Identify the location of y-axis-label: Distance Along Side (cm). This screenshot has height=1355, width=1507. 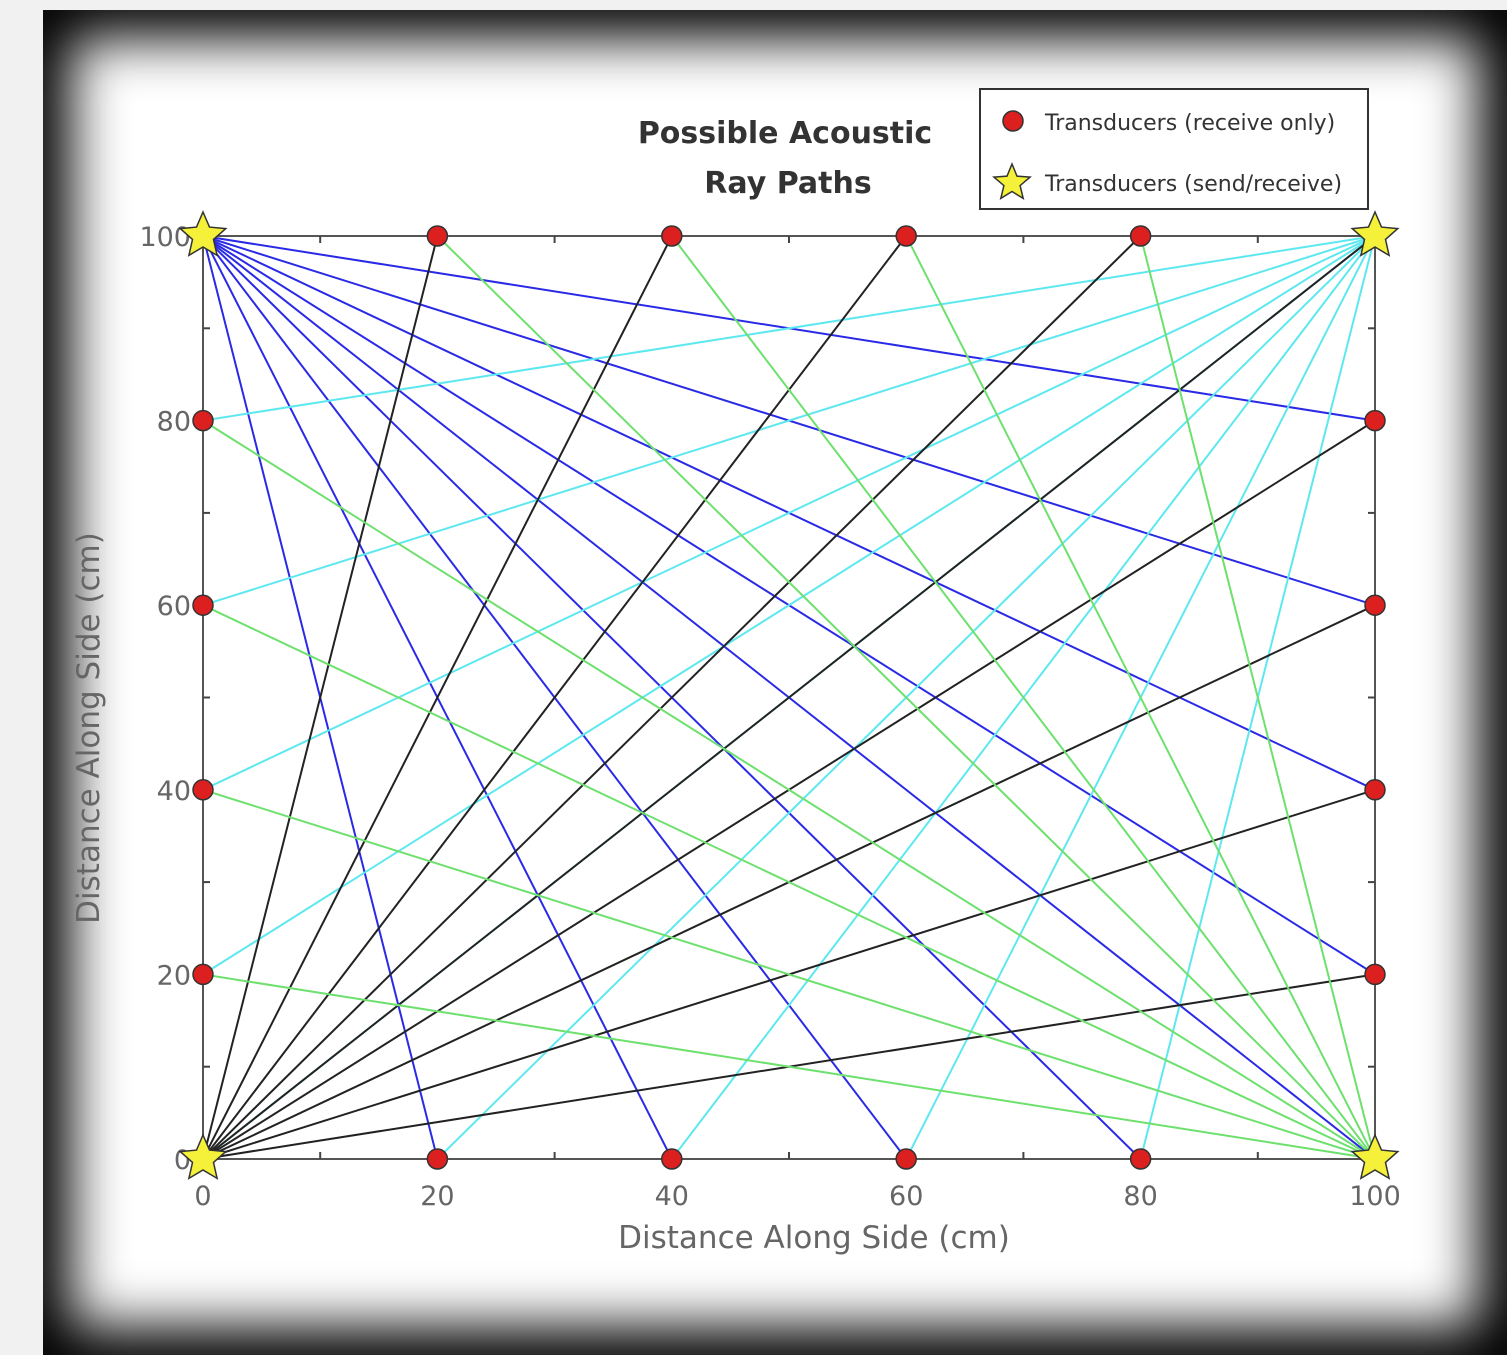
(89, 728).